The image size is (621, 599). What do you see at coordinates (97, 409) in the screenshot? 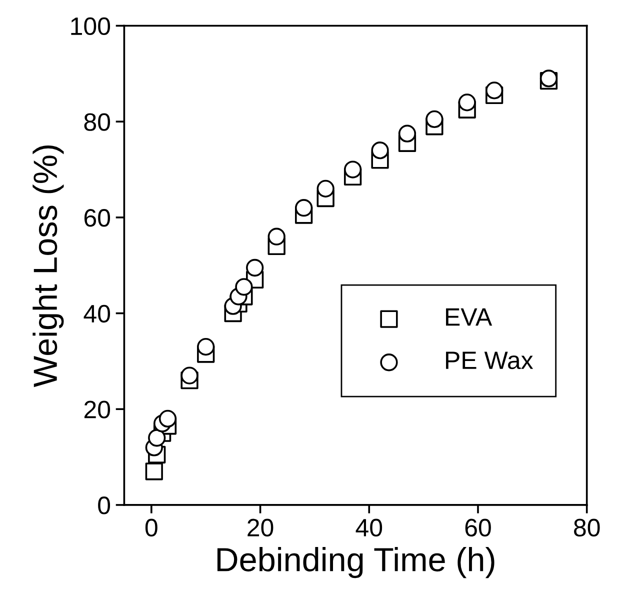
I see `y-tick-label: 20` at bounding box center [97, 409].